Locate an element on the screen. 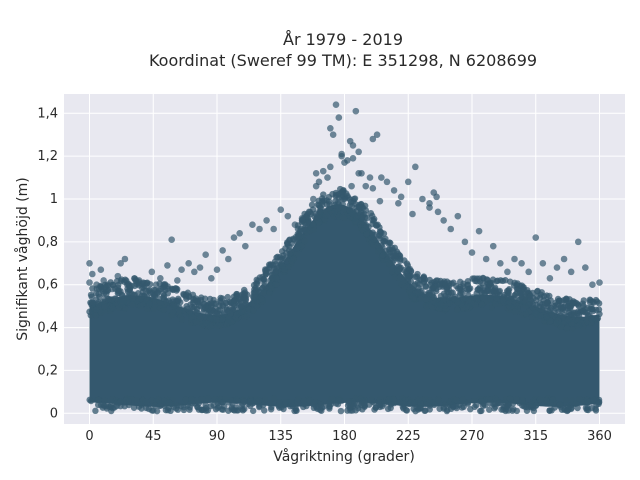 The image size is (640, 480). y-tick-labels: 0 0,2 0,4 0,6 0,8 1 1,2 1,4 is located at coordinates (47, 263).